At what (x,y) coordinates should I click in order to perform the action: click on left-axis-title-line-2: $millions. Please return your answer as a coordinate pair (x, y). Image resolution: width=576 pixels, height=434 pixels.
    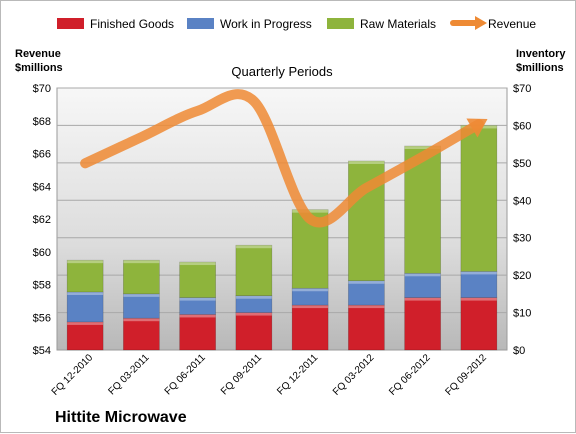
    Looking at the image, I should click on (39, 68).